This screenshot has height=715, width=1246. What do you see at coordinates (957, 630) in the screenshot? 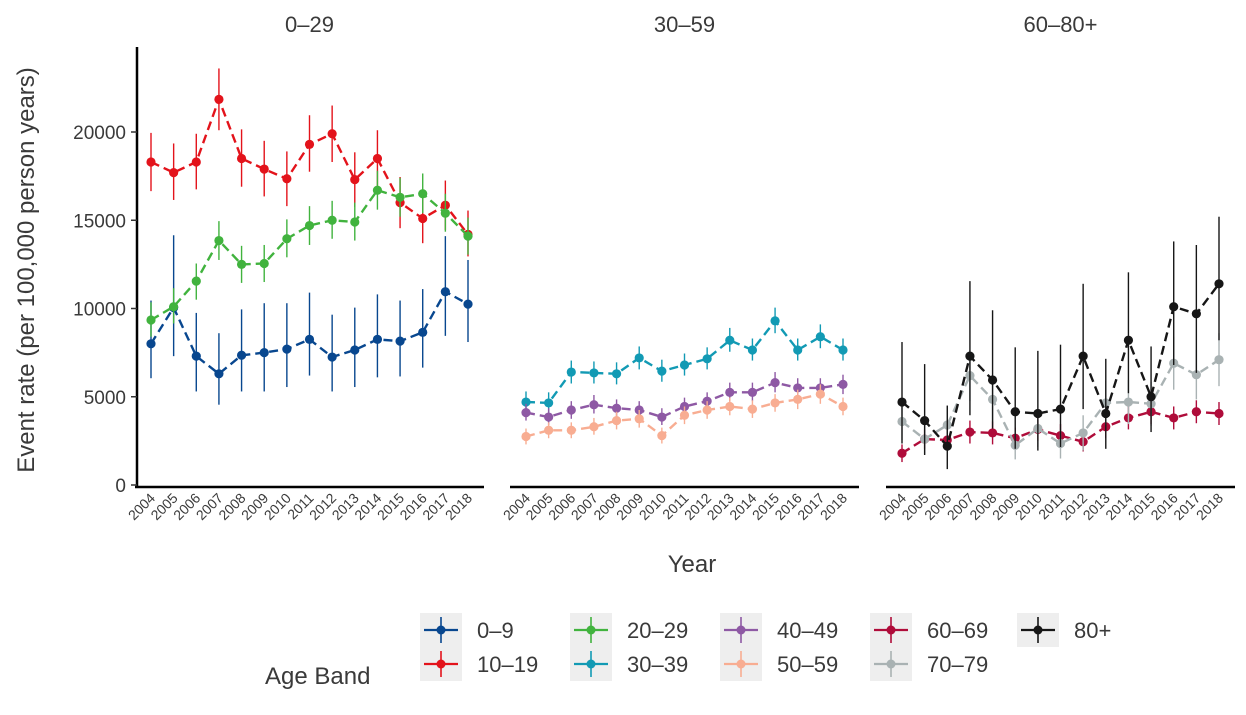
I see `legend-label: 60–69` at bounding box center [957, 630].